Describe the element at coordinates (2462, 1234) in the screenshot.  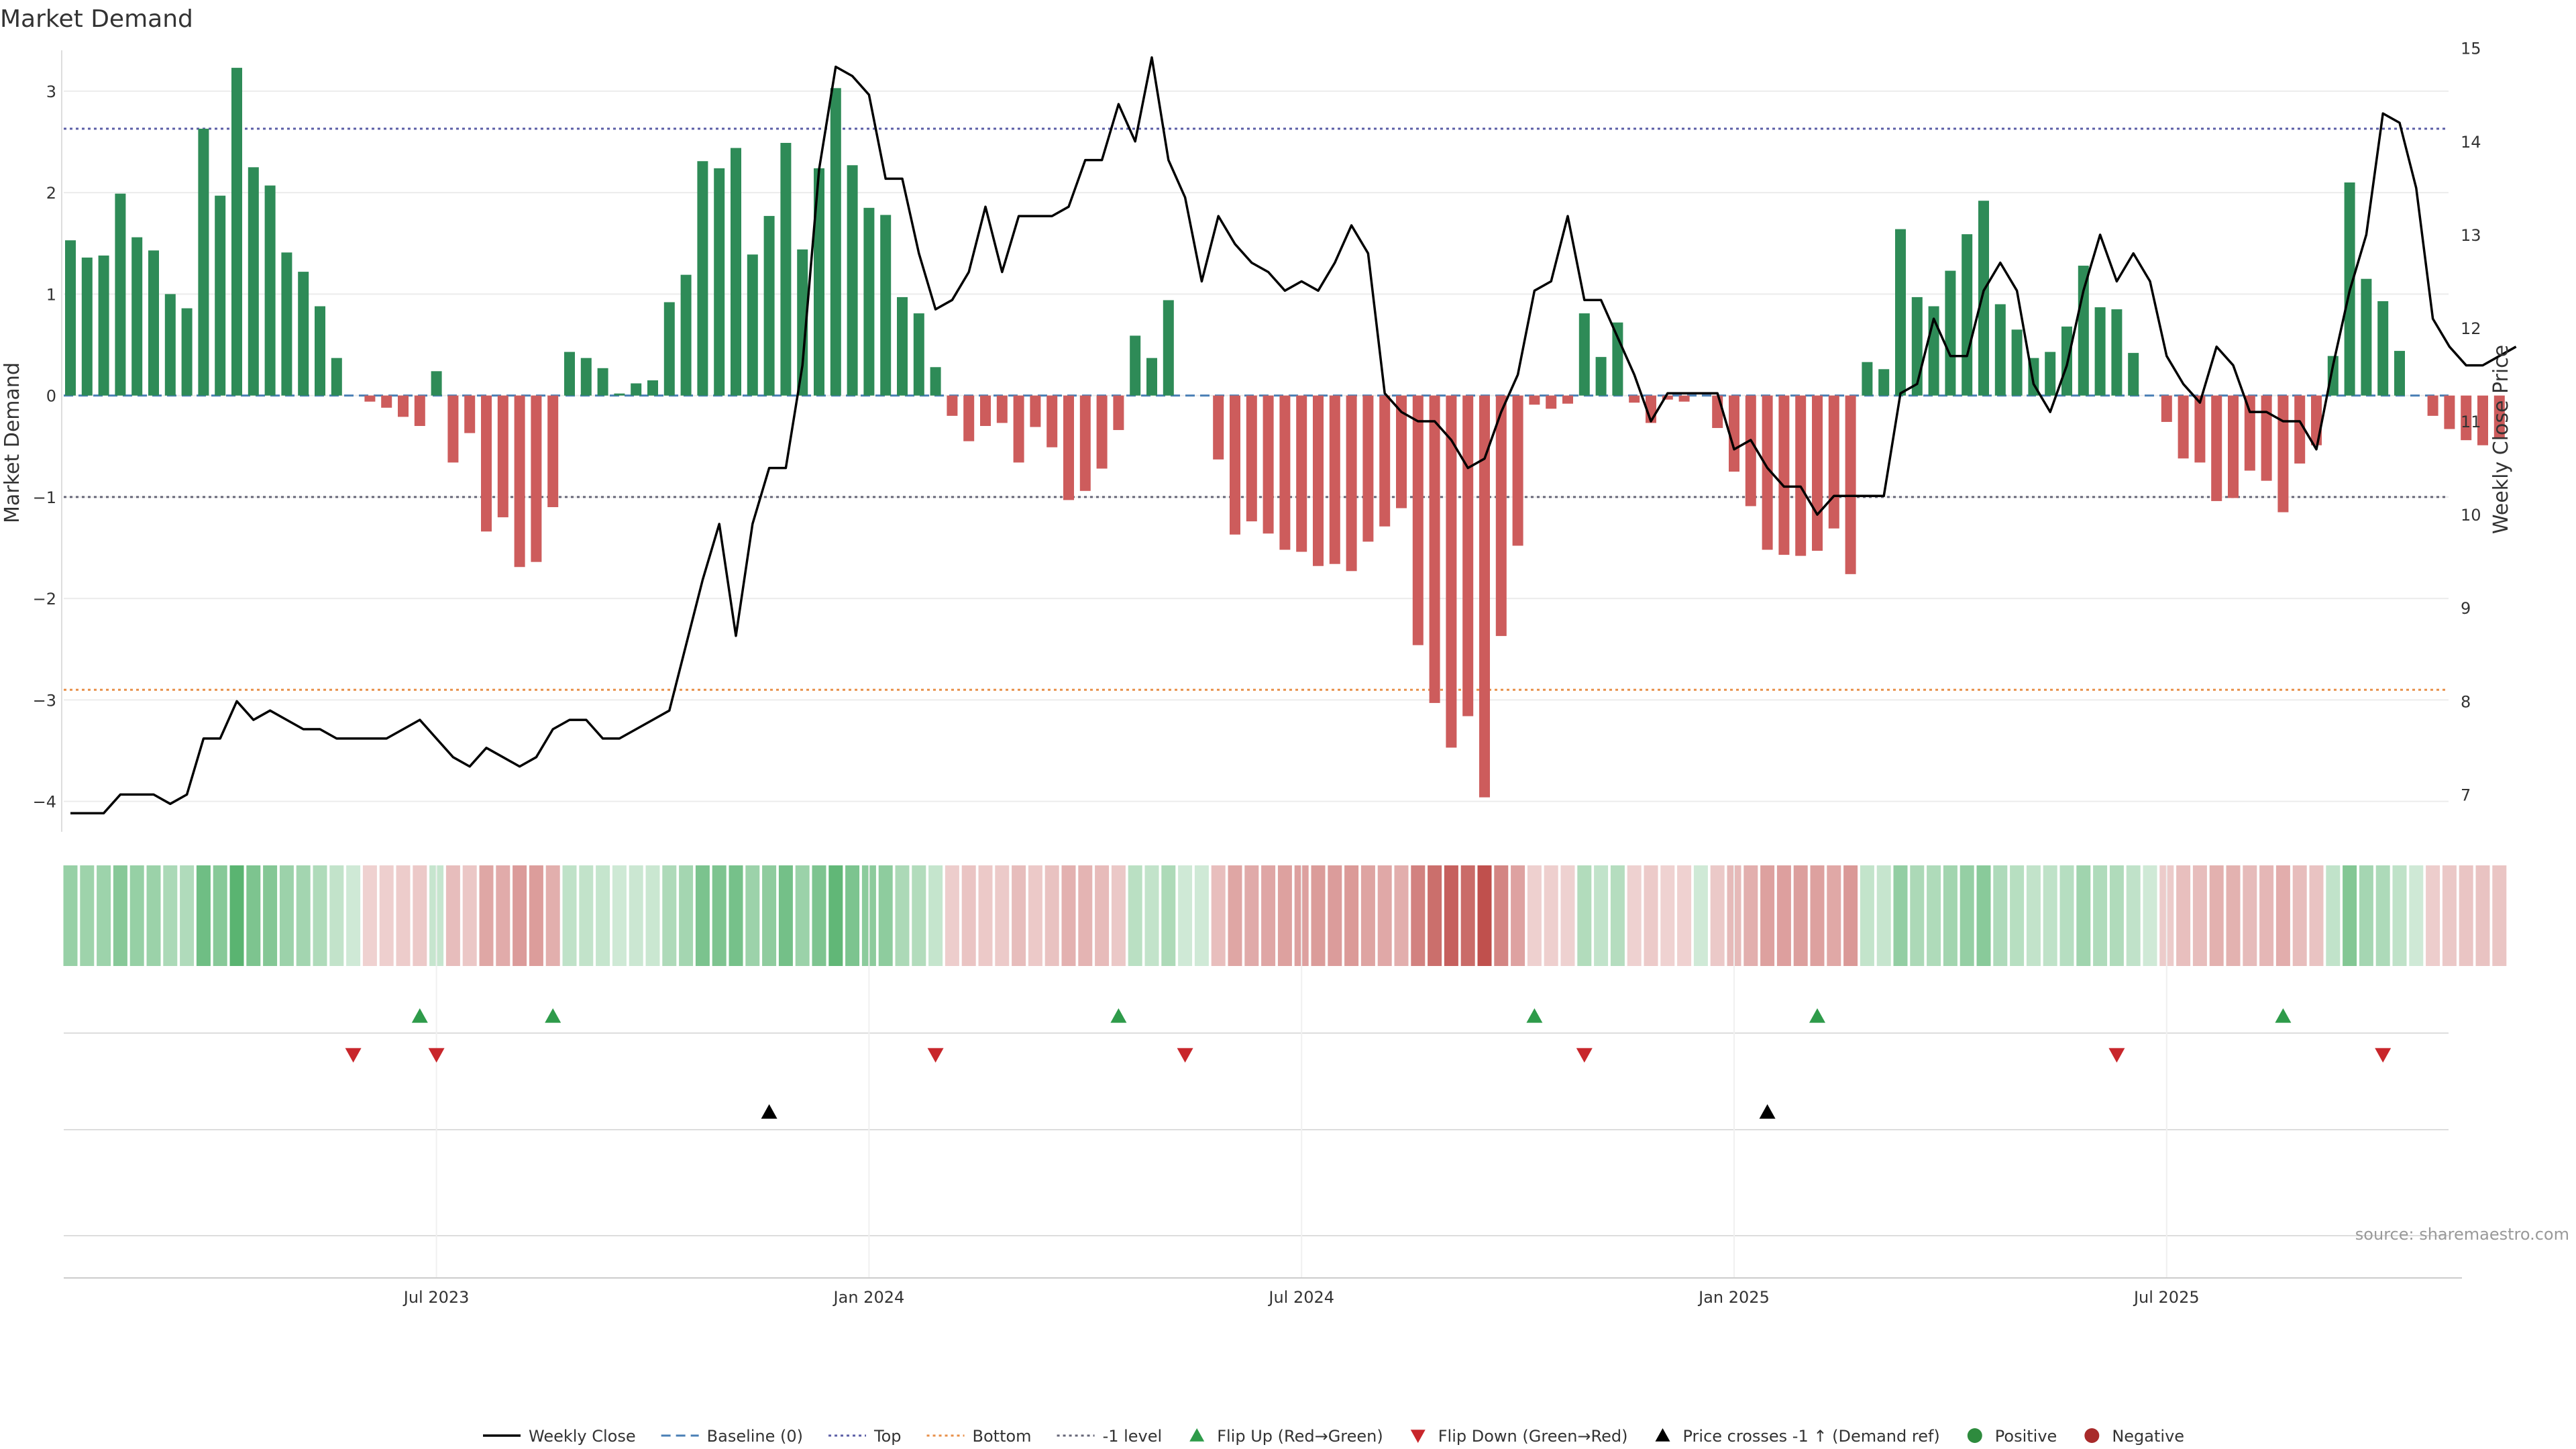
I see `source-note: source: sharemaestro.com` at that location.